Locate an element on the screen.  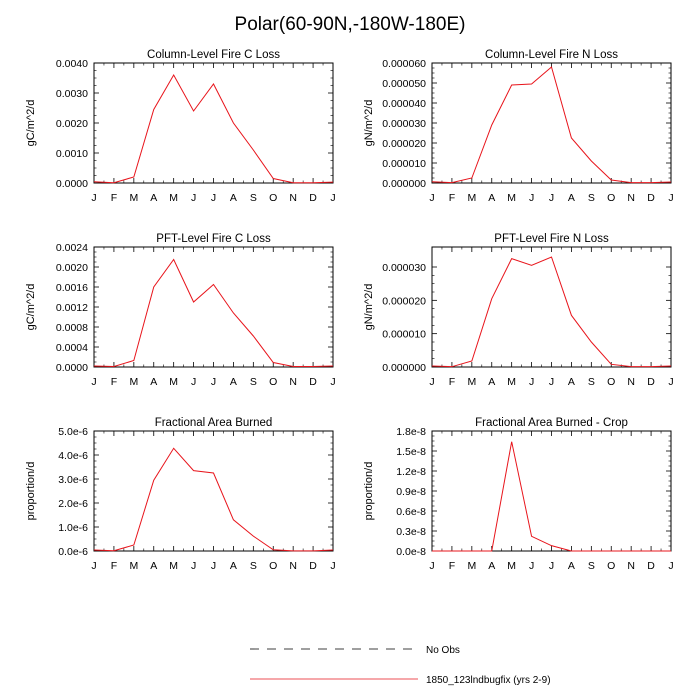
chart-title: Fractional Area Burned - Crop is located at coordinates (551, 423).